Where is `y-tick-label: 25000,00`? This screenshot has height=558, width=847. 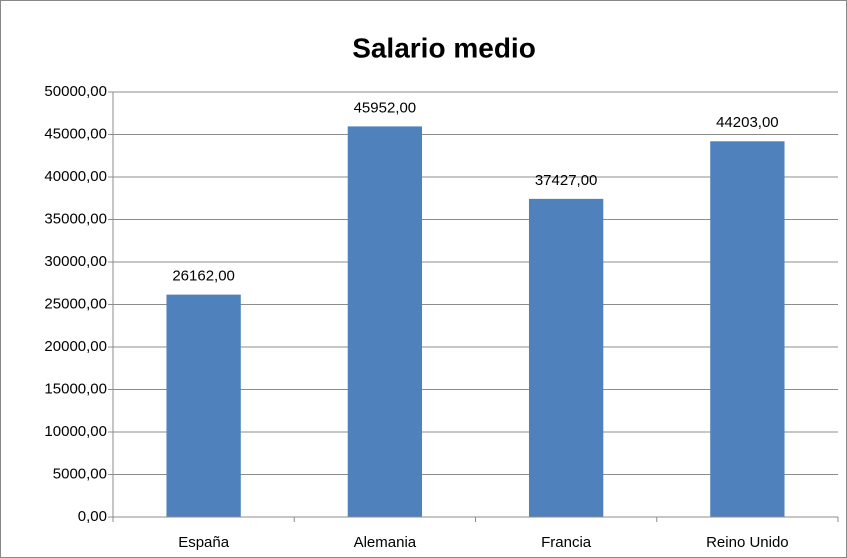
y-tick-label: 25000,00 is located at coordinates (75, 303).